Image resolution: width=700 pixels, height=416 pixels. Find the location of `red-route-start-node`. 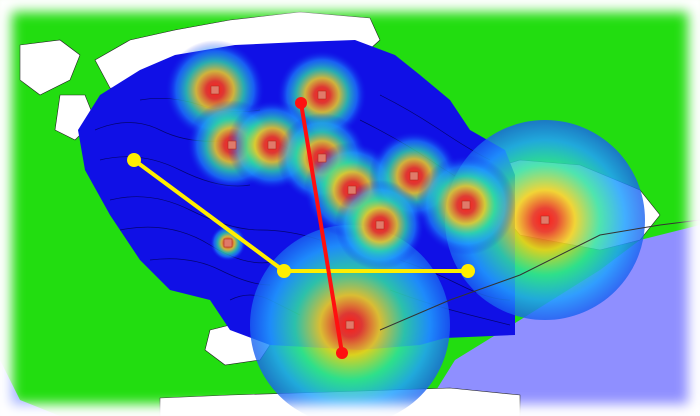

red-route-start-node is located at coordinates (301, 103).